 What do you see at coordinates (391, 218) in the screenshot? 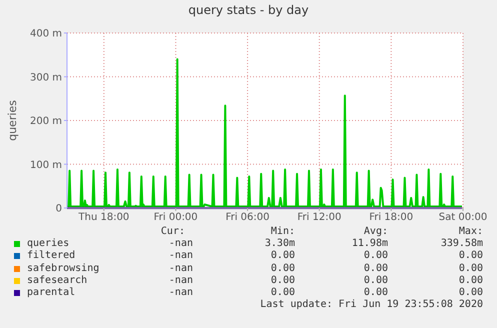
I see `x-tick-label: Fri 18:00` at bounding box center [391, 218].